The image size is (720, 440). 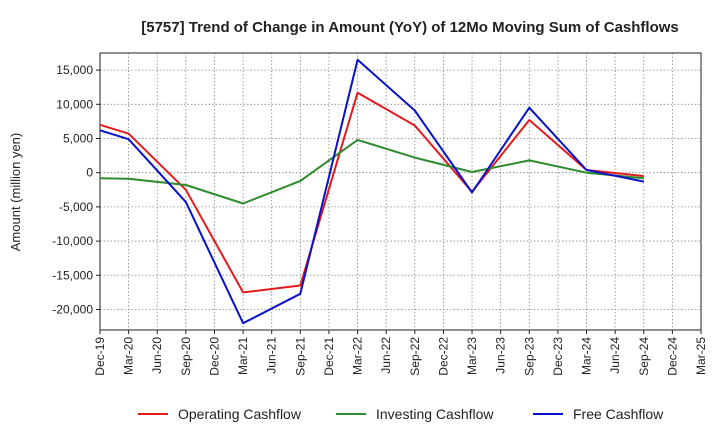 What do you see at coordinates (501, 355) in the screenshot?
I see `x-tick-label: Jun-23` at bounding box center [501, 355].